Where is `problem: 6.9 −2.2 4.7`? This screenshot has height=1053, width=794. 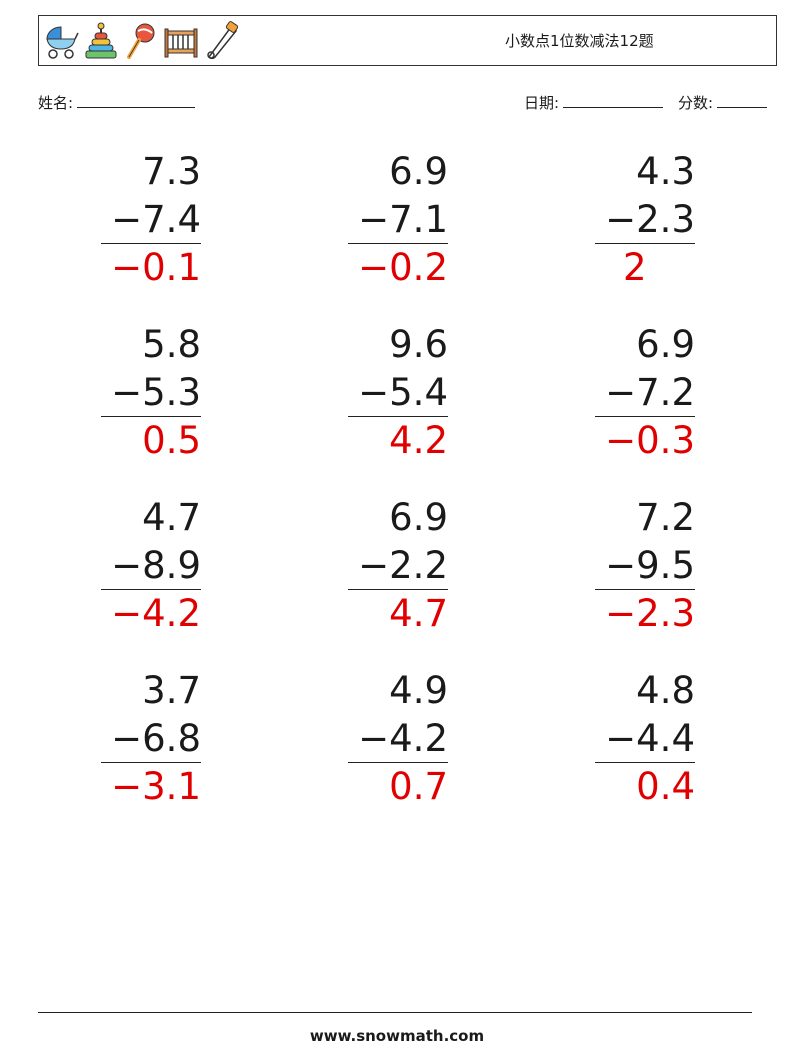 problem: 6.9 −2.2 4.7 is located at coordinates (398, 566).